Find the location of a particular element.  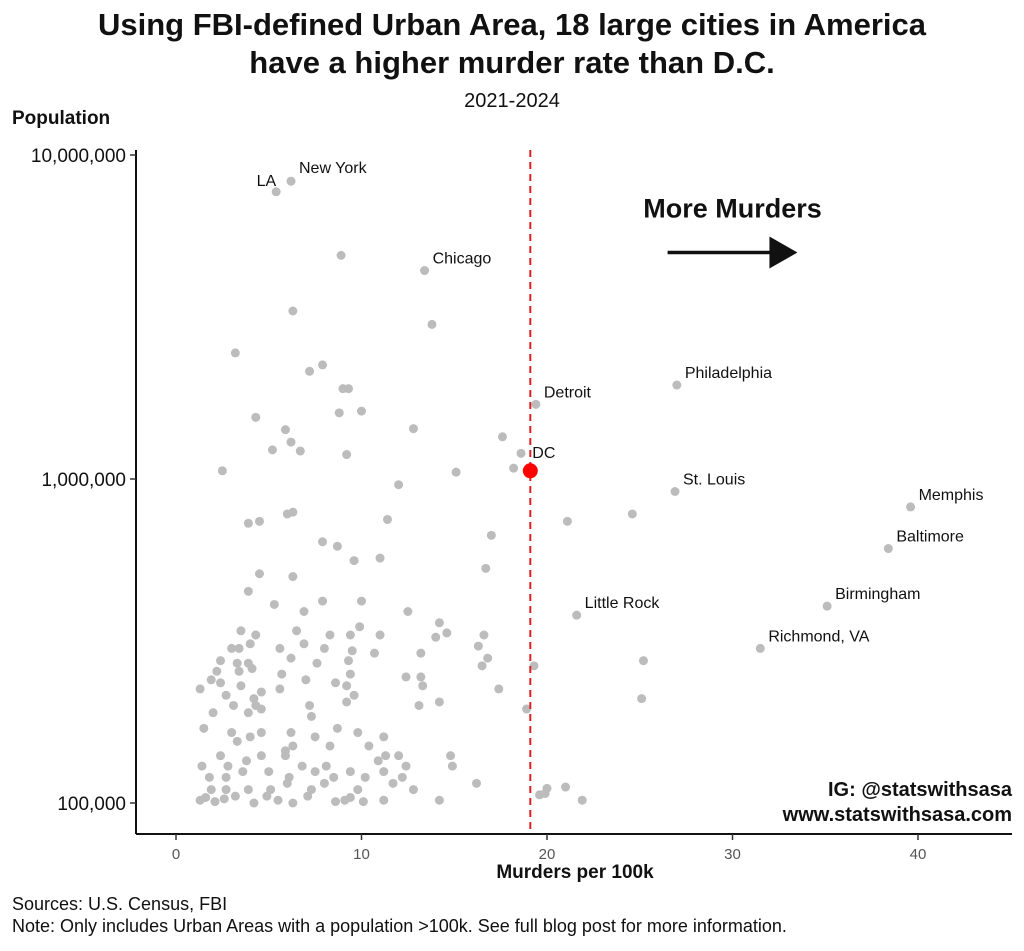

x-tick-label: 20 is located at coordinates (547, 854).